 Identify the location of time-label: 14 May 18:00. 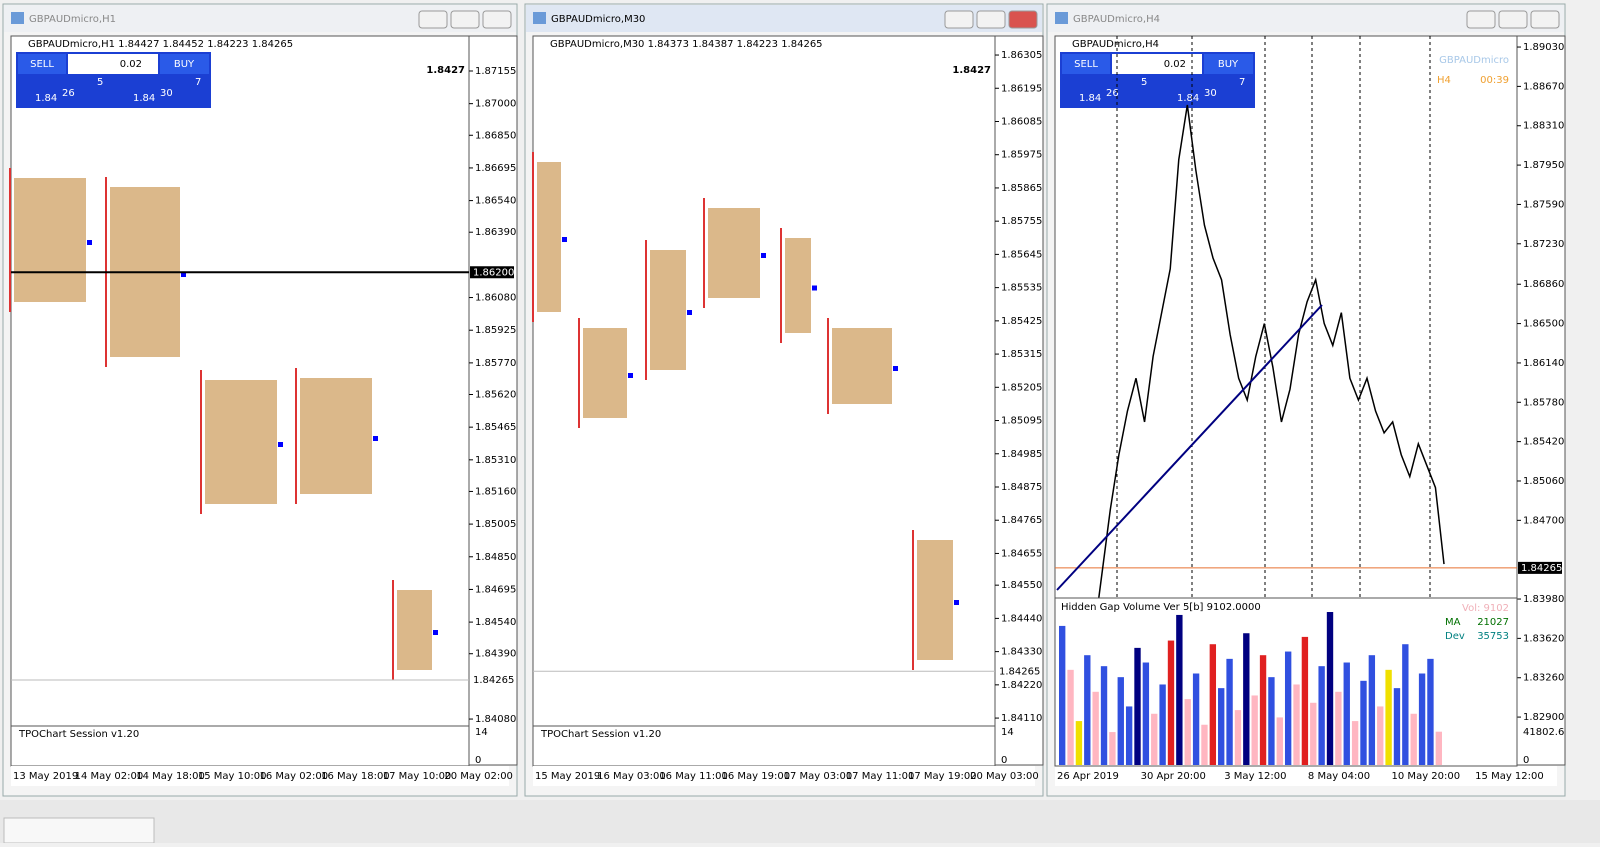
(170, 776).